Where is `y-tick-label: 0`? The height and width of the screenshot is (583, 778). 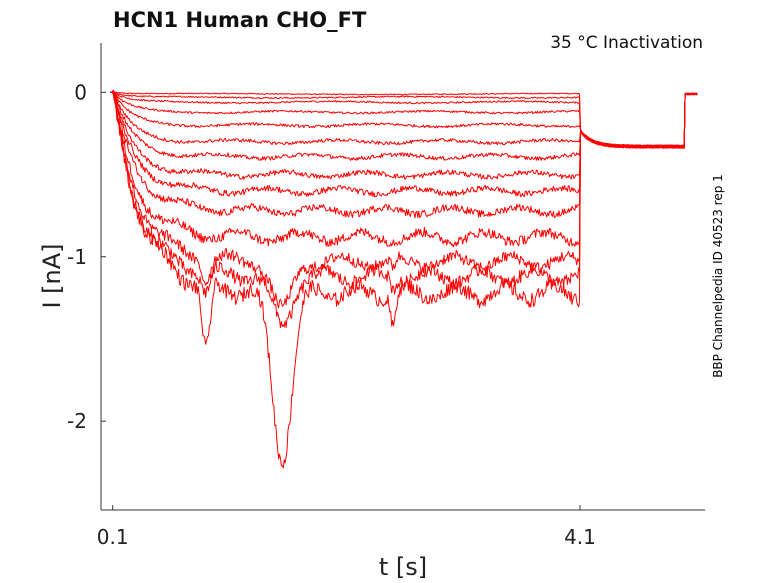 y-tick-label: 0 is located at coordinates (80, 92).